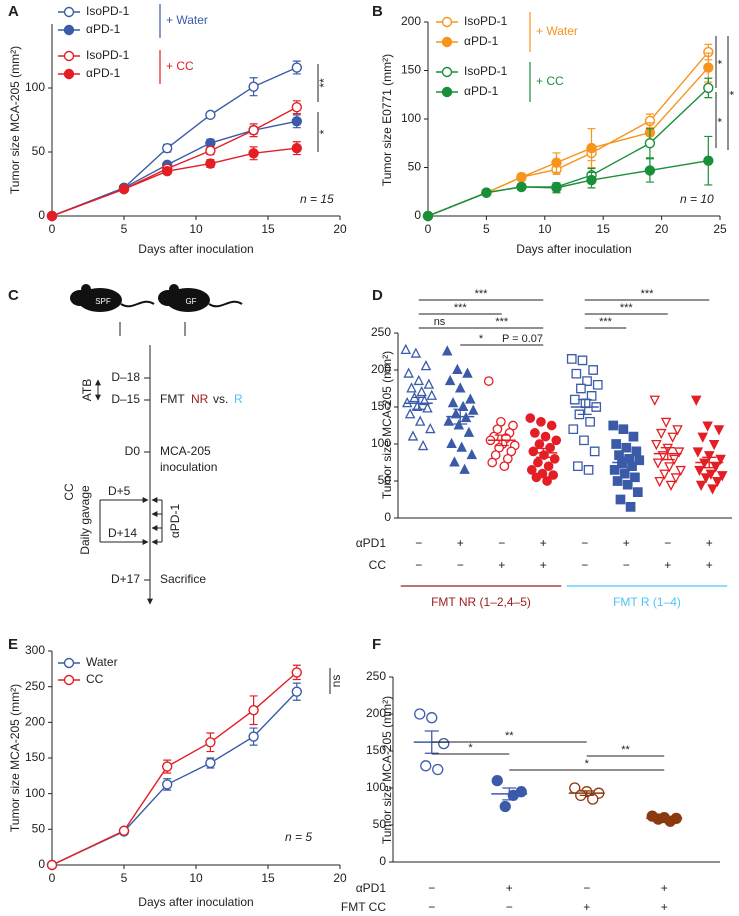 Image resolution: width=739 pixels, height=916 pixels. What do you see at coordinates (103, 301) in the screenshot?
I see `mouse-label: SPF` at bounding box center [103, 301].